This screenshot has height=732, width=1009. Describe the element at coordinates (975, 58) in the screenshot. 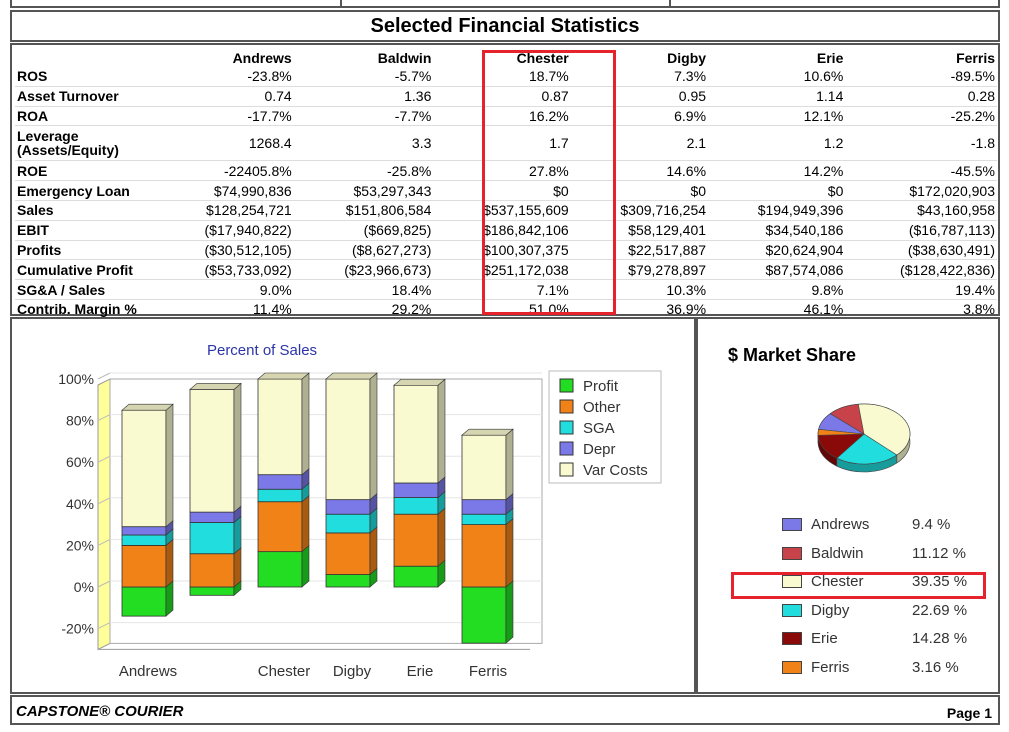

I see `column-header: Ferris` at that location.